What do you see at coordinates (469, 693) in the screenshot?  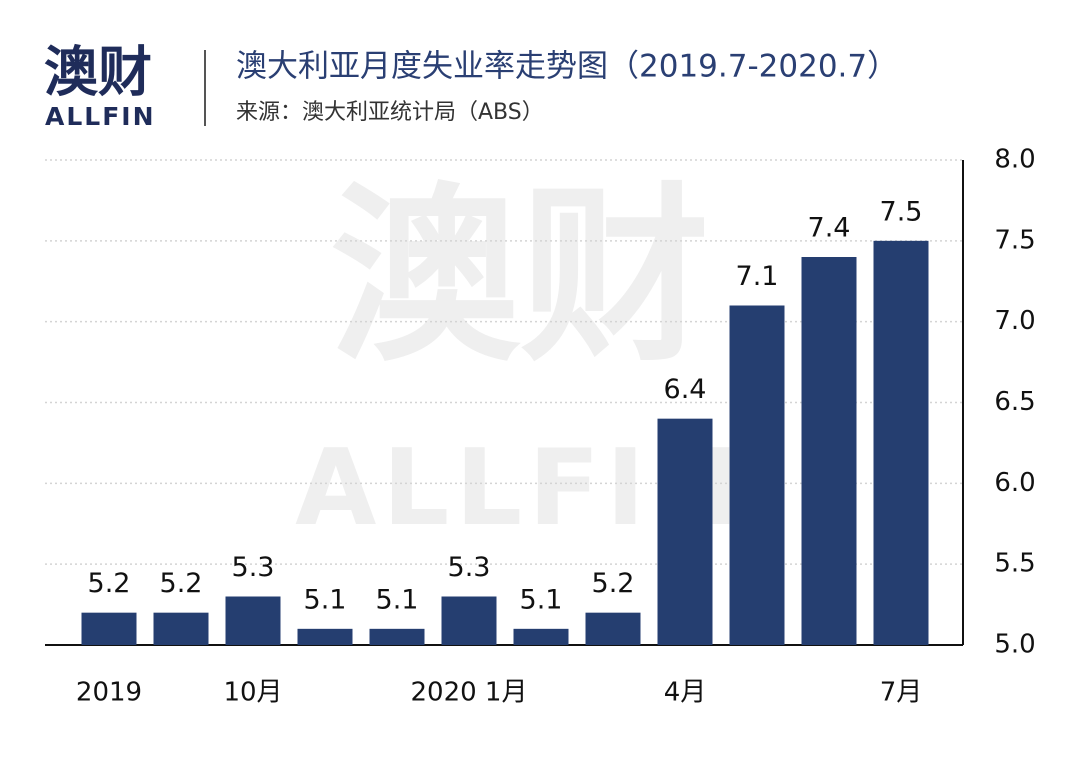 I see `x-tick-label: 2020 1月` at bounding box center [469, 693].